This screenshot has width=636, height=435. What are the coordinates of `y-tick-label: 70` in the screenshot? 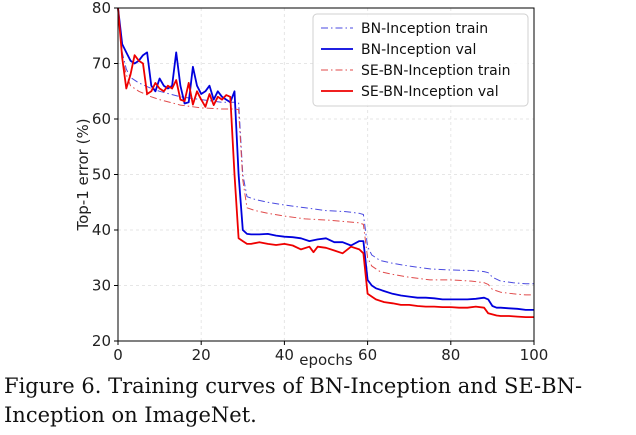 It's located at (101, 64).